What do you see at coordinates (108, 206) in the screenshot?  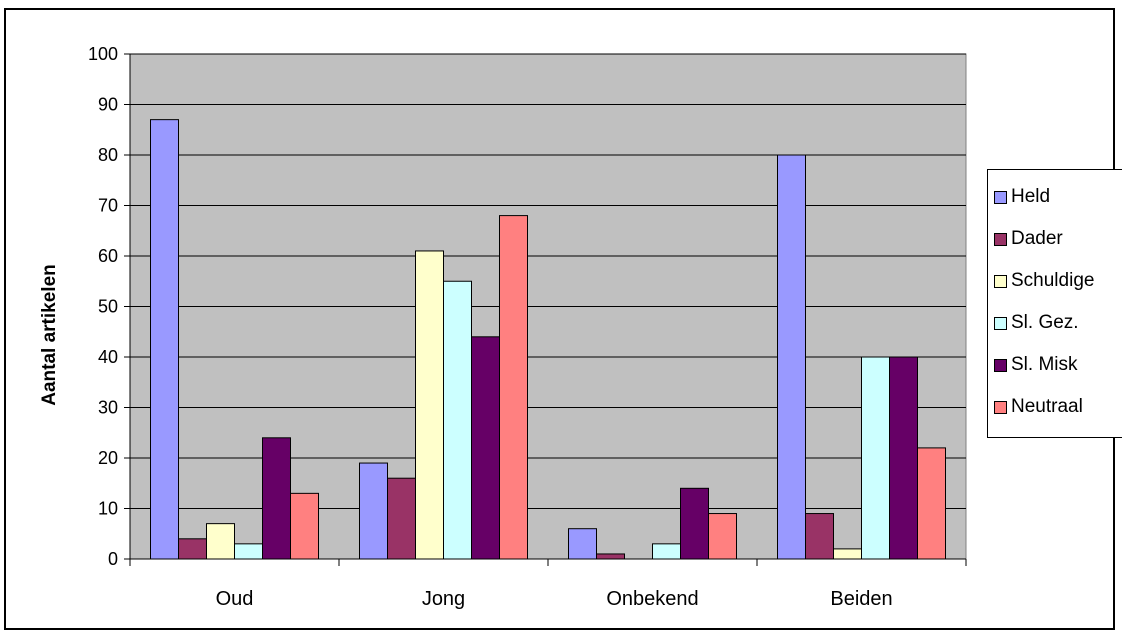 I see `y-tick-label: 70` at bounding box center [108, 206].